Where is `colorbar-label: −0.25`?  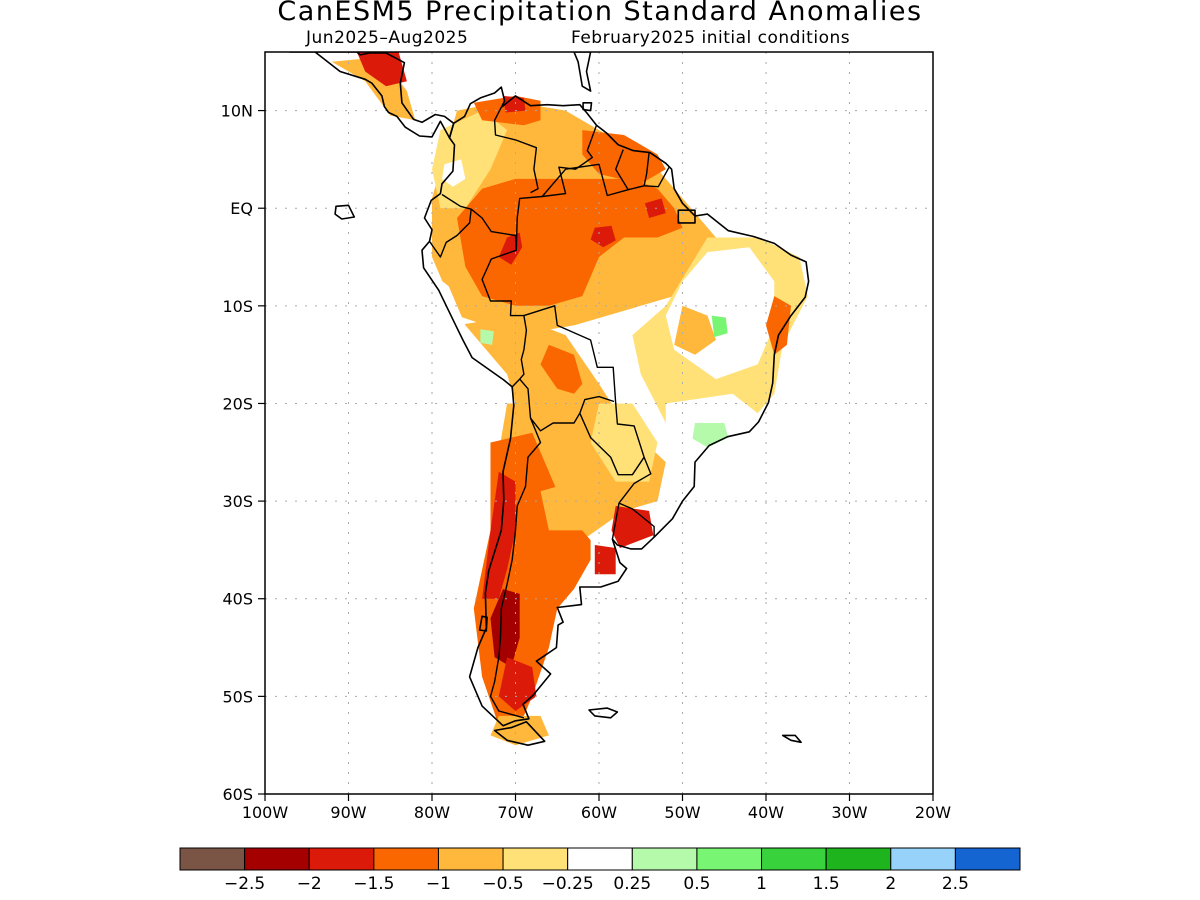 colorbar-label: −0.25 is located at coordinates (568, 884).